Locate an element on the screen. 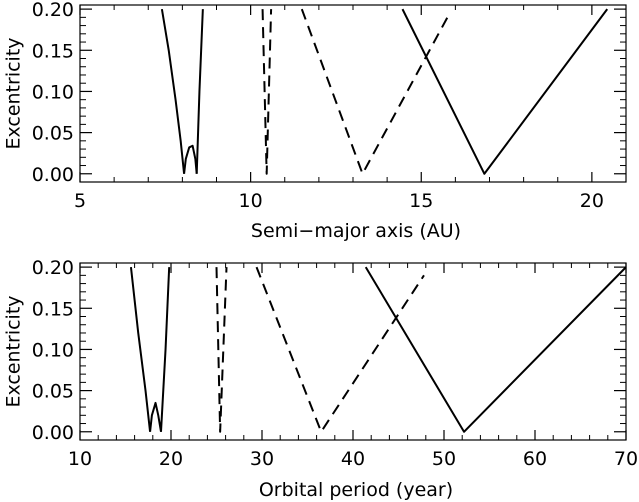 The height and width of the screenshot is (502, 639). x-tick-label: 5 is located at coordinates (80, 201).